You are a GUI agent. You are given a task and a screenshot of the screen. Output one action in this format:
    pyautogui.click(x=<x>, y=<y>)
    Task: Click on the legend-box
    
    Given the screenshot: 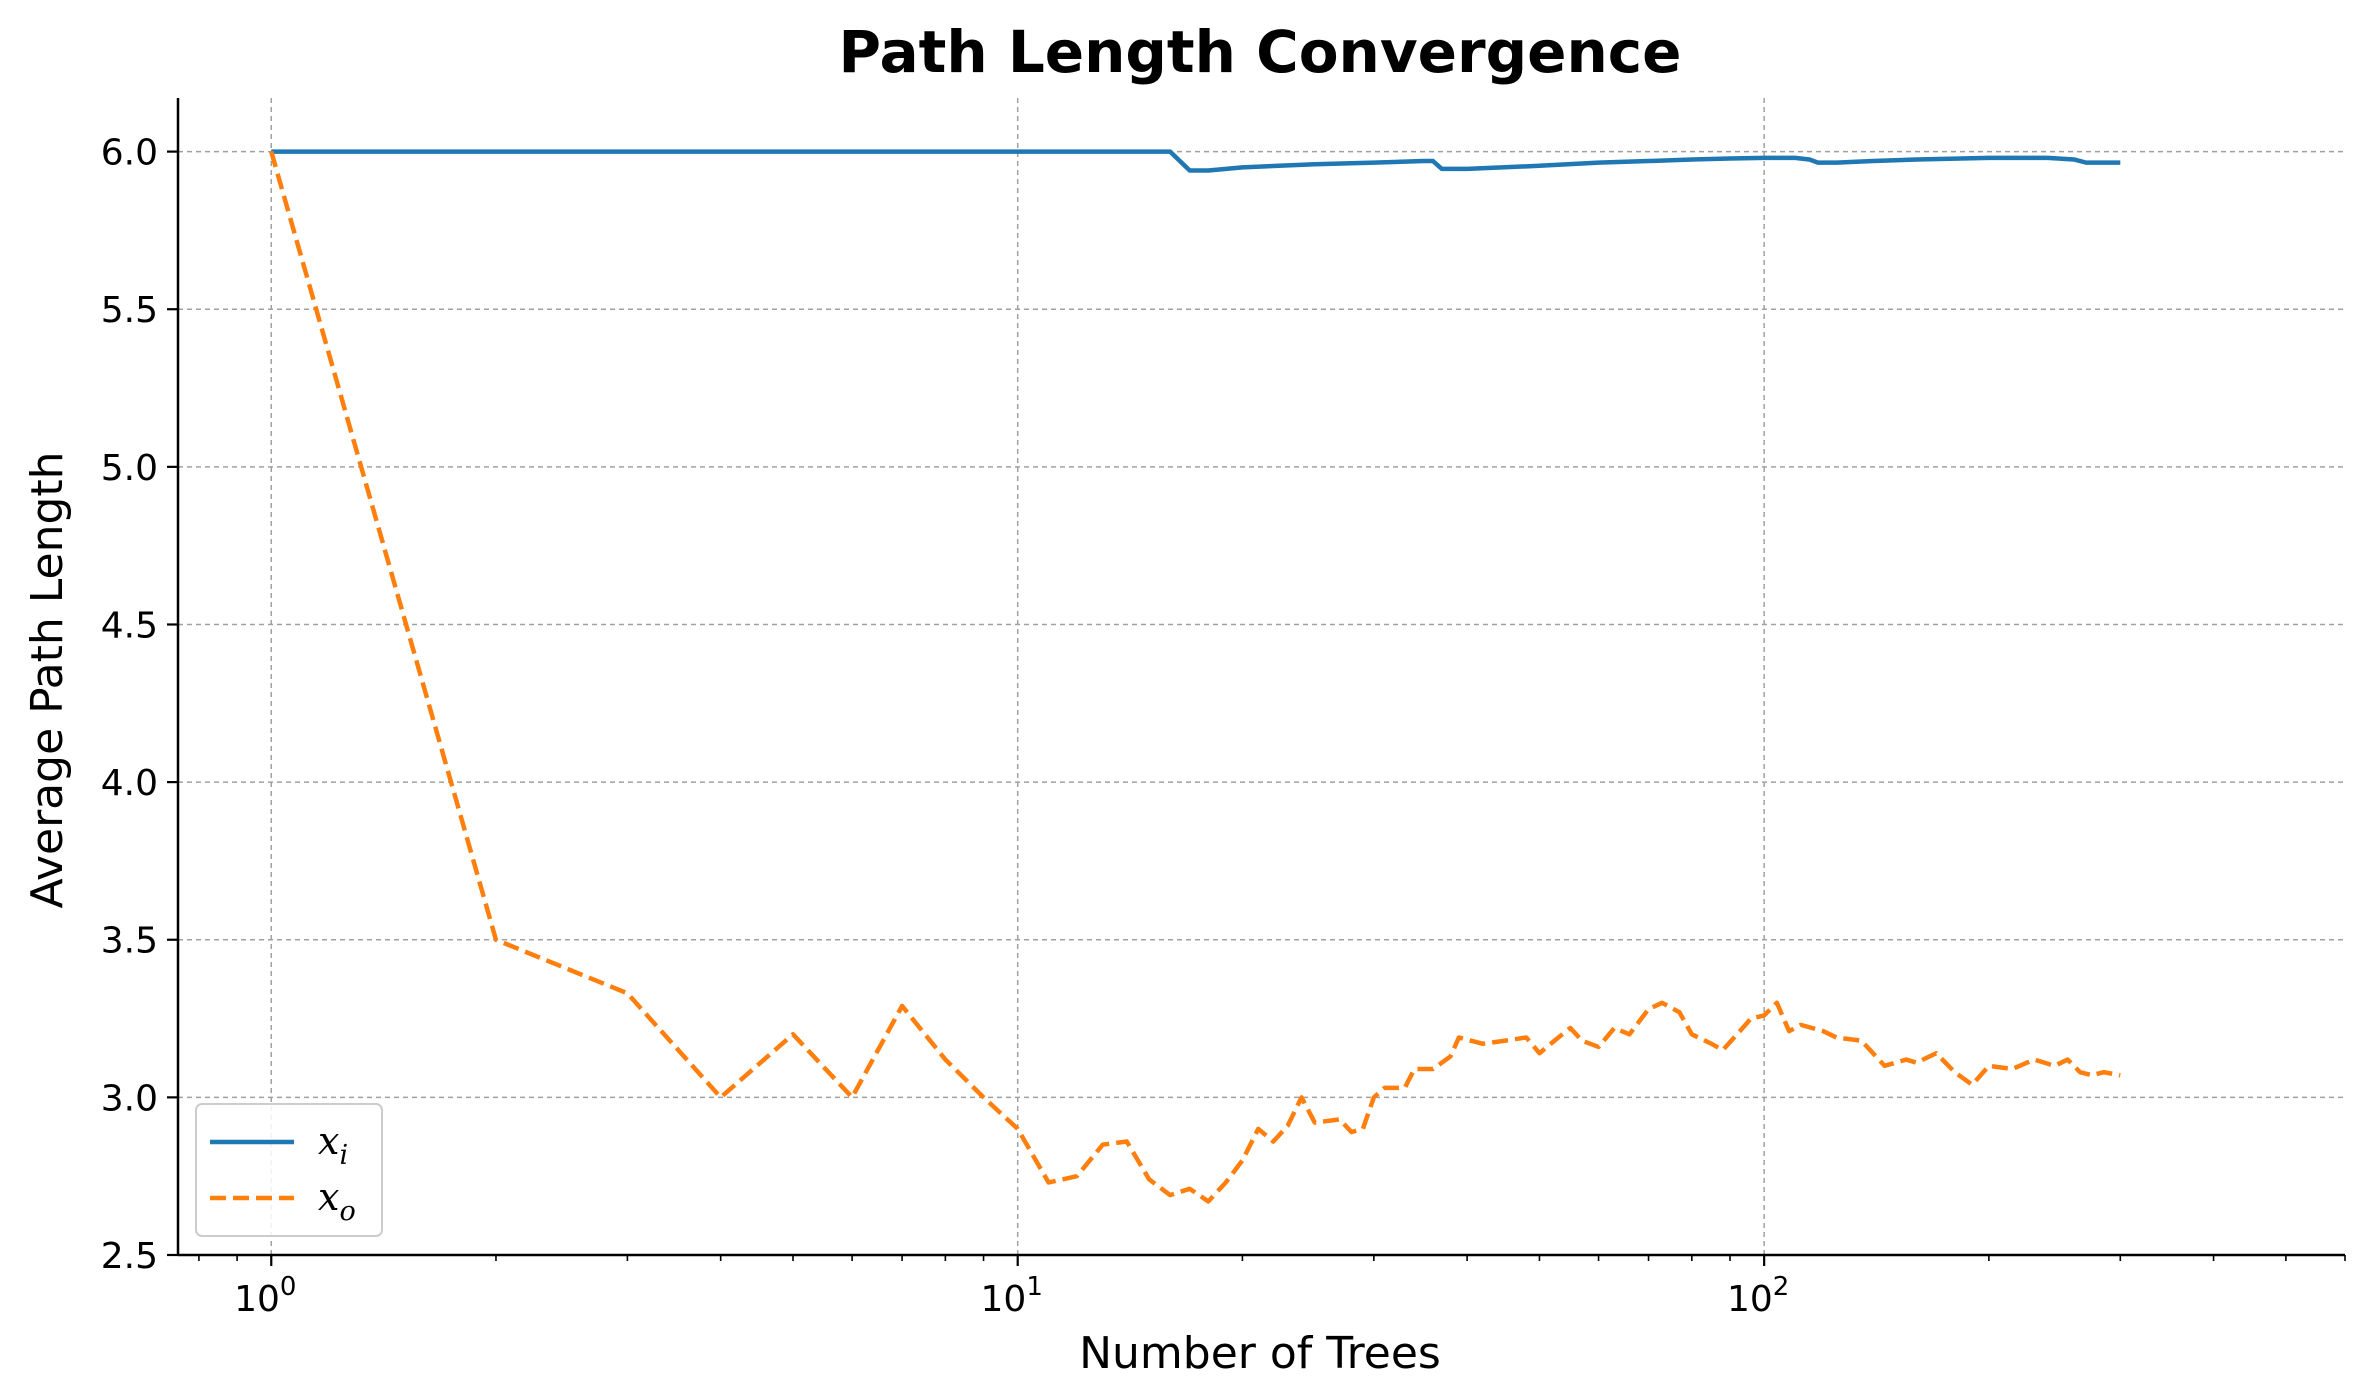 What is the action you would take?
    pyautogui.click(x=289, y=1170)
    